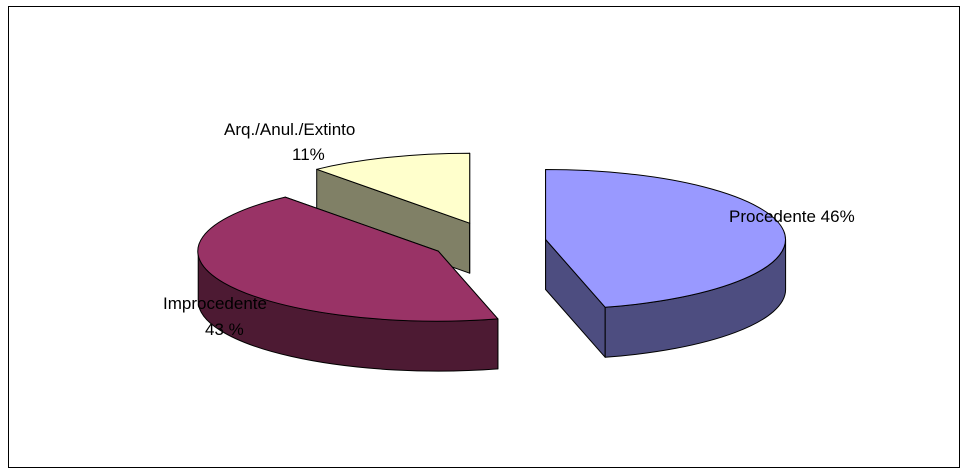 Image resolution: width=967 pixels, height=475 pixels. What do you see at coordinates (393, 188) in the screenshot?
I see `slice-top-arq-anul-extinto` at bounding box center [393, 188].